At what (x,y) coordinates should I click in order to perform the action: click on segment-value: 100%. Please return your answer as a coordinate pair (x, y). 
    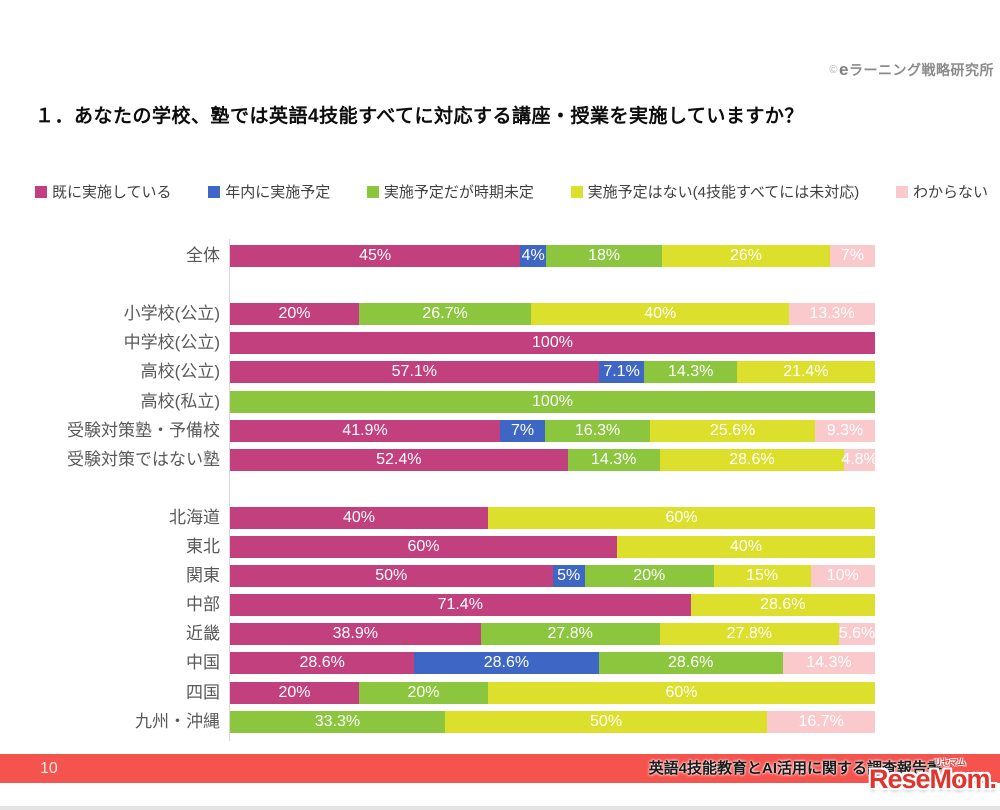
    Looking at the image, I should click on (552, 342).